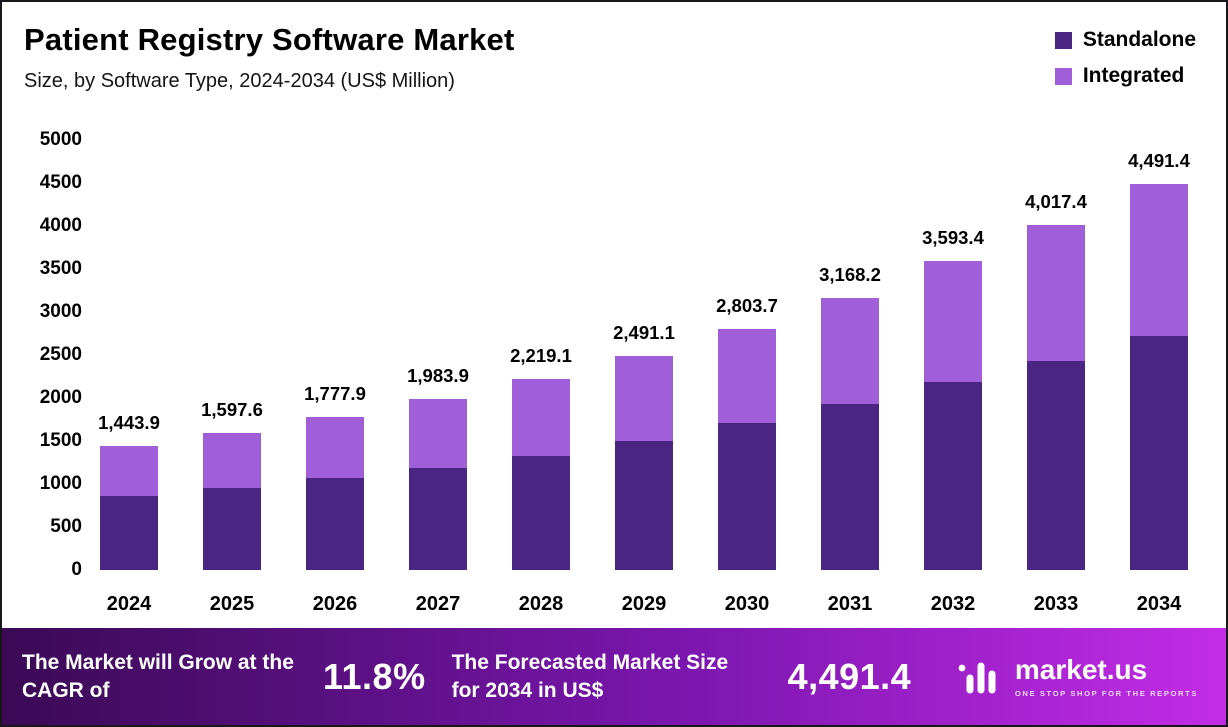 This screenshot has width=1228, height=727. I want to click on x-axis-label: 2029, so click(644, 604).